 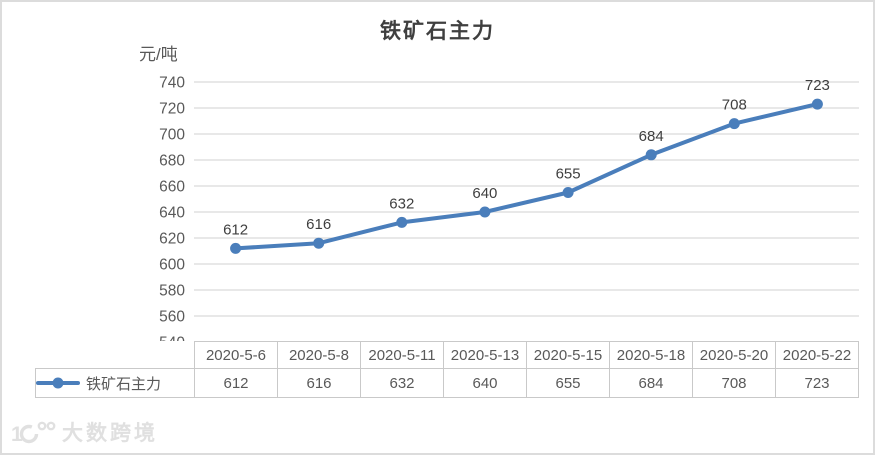 What do you see at coordinates (485, 383) in the screenshot?
I see `table-value-cell: 640` at bounding box center [485, 383].